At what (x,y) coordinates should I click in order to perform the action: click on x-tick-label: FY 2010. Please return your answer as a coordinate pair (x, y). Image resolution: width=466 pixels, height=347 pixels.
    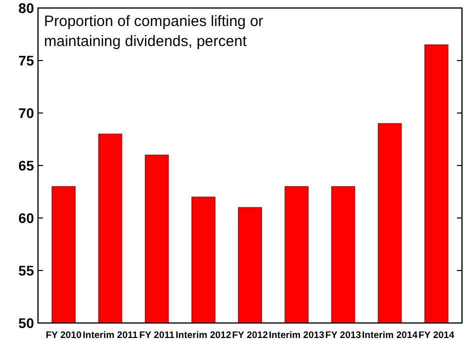
    Looking at the image, I should click on (64, 335).